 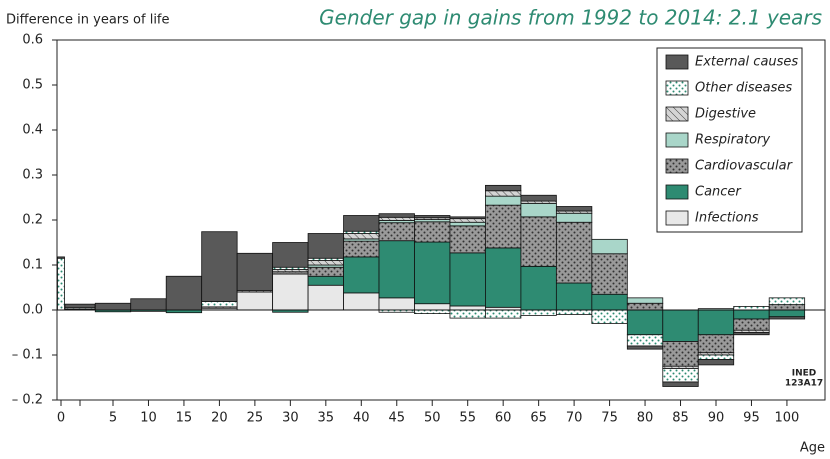 What do you see at coordinates (746, 62) in the screenshot?
I see `legend-label: External causes` at bounding box center [746, 62].